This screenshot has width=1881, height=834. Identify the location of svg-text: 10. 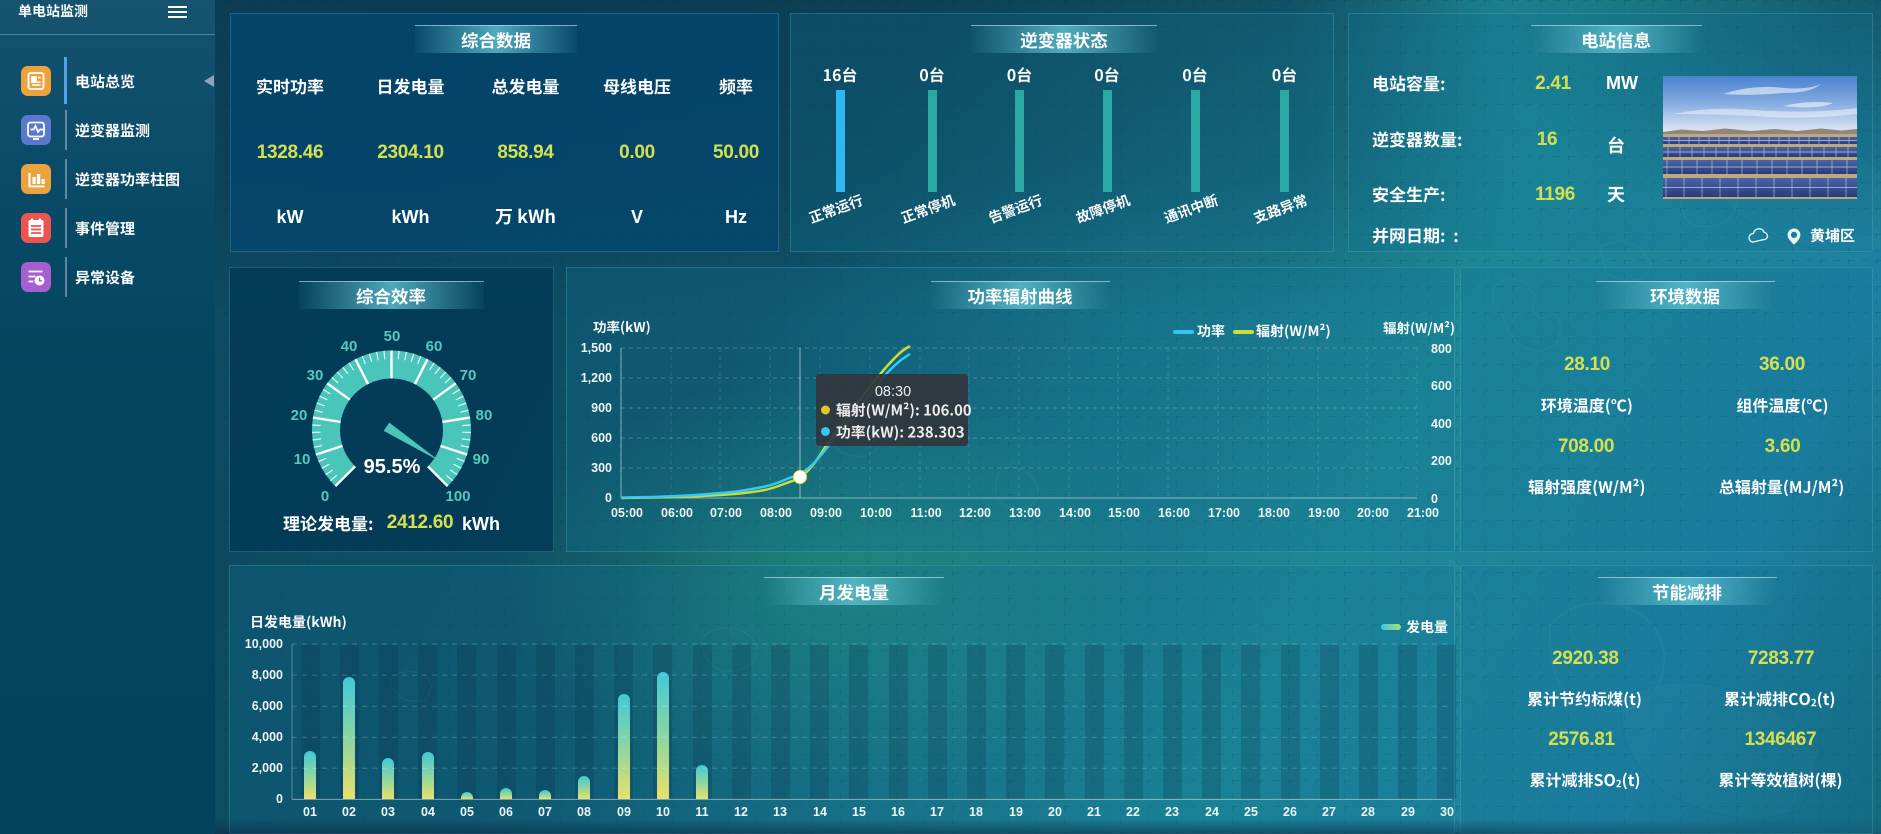
(302, 459).